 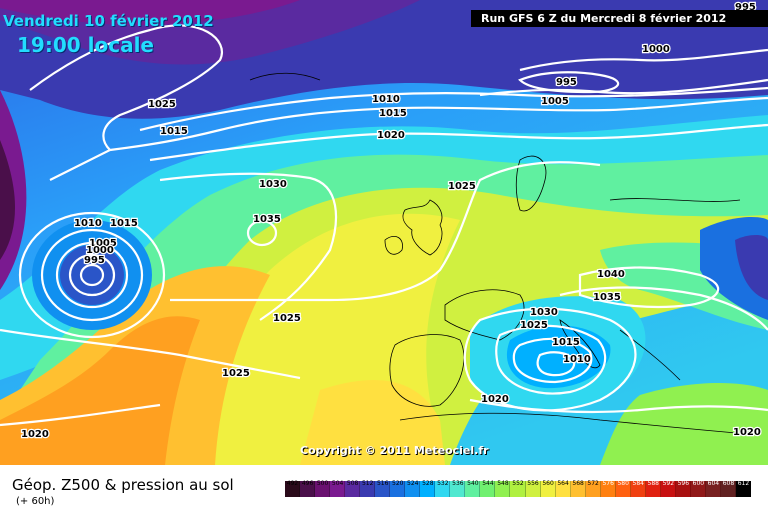 I want to click on scale-tick-label: 536, so click(x=458, y=483).